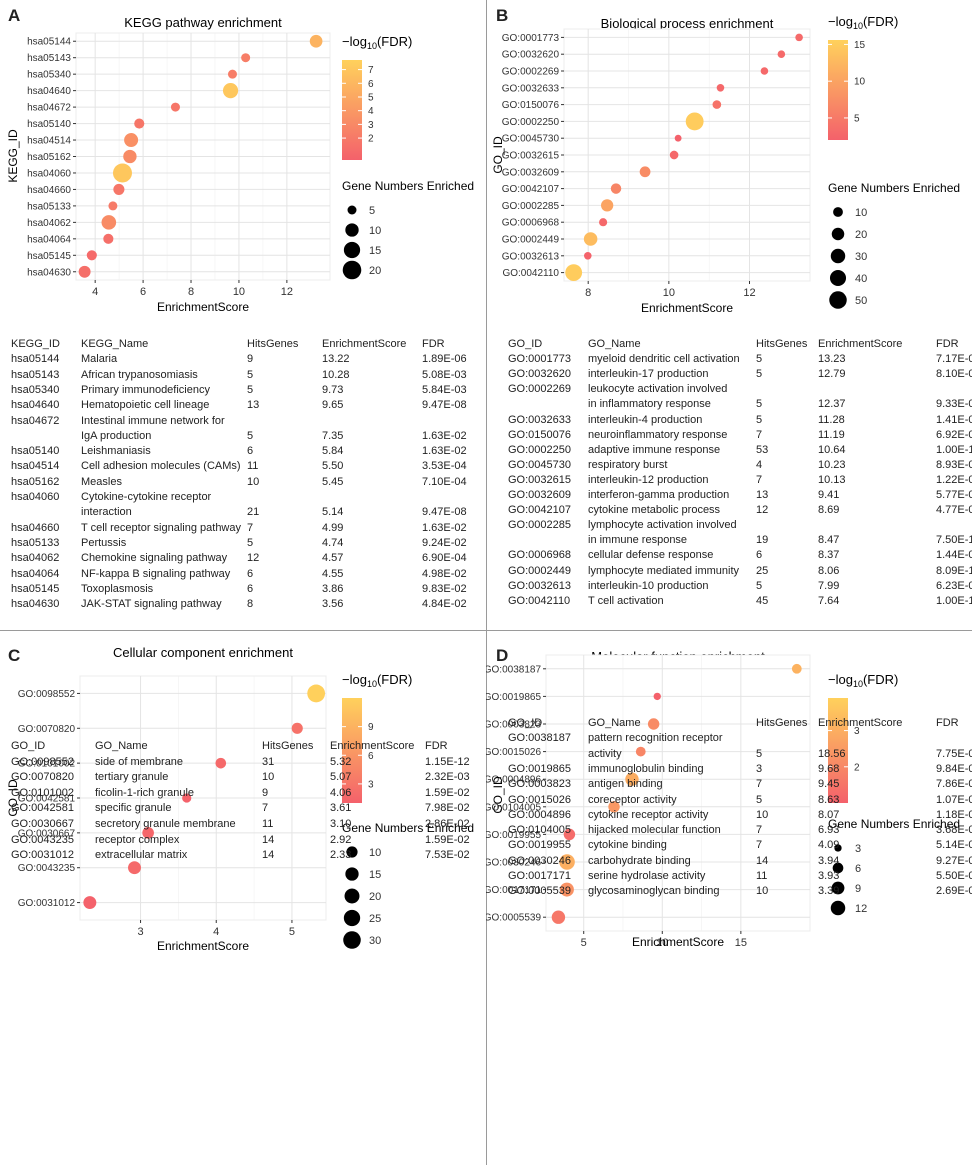 This screenshot has width=972, height=1165. Describe the element at coordinates (333, 542) in the screenshot. I see `table-cell: 4.74` at that location.